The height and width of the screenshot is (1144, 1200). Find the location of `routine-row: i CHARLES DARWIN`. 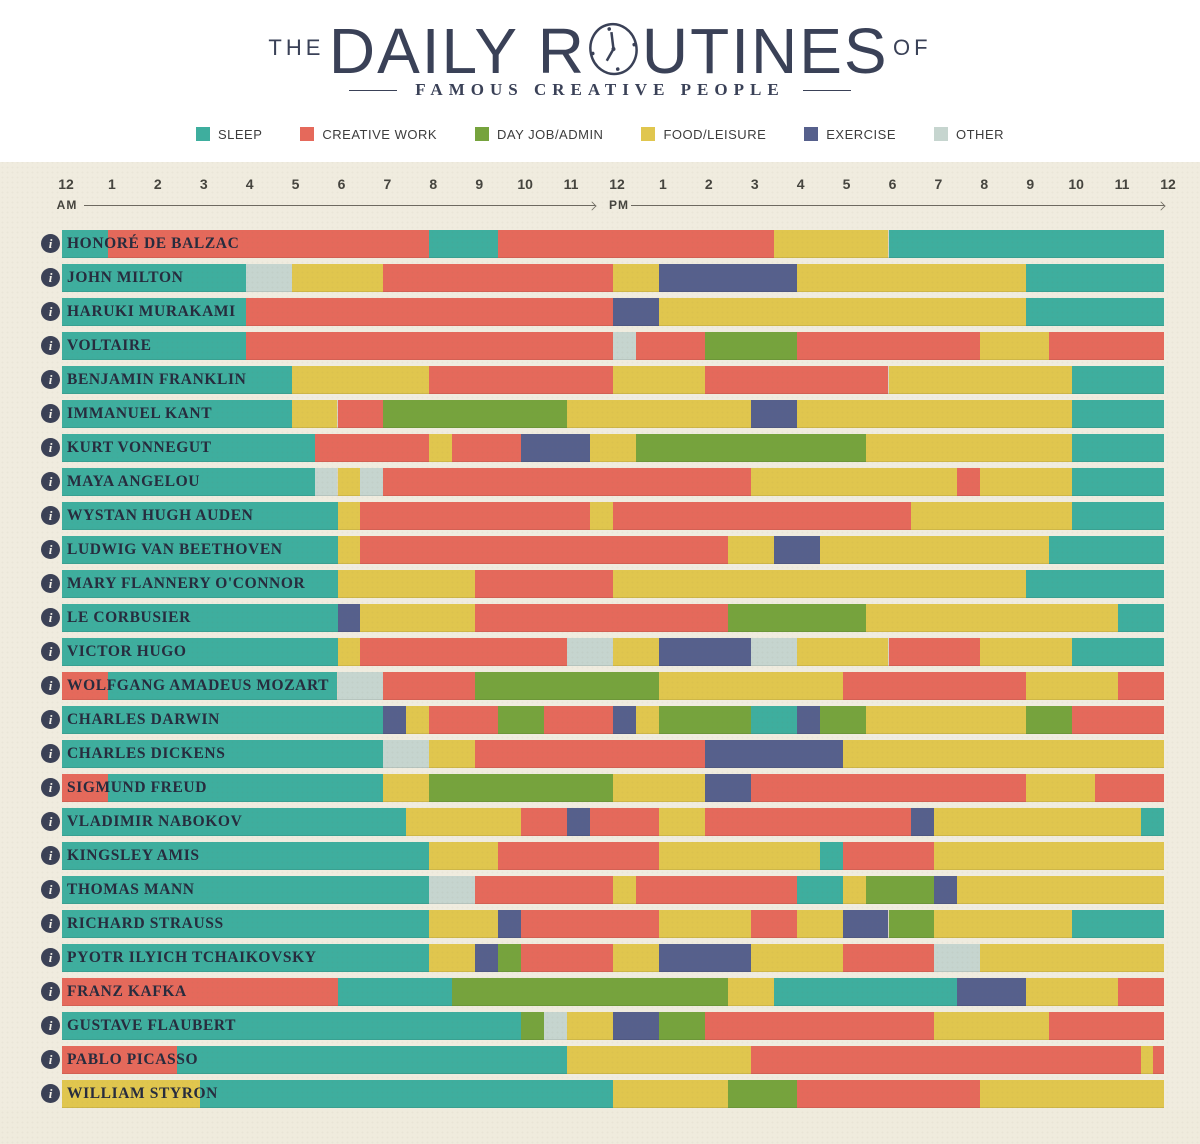

routine-row: i CHARLES DARWIN is located at coordinates (600, 720).